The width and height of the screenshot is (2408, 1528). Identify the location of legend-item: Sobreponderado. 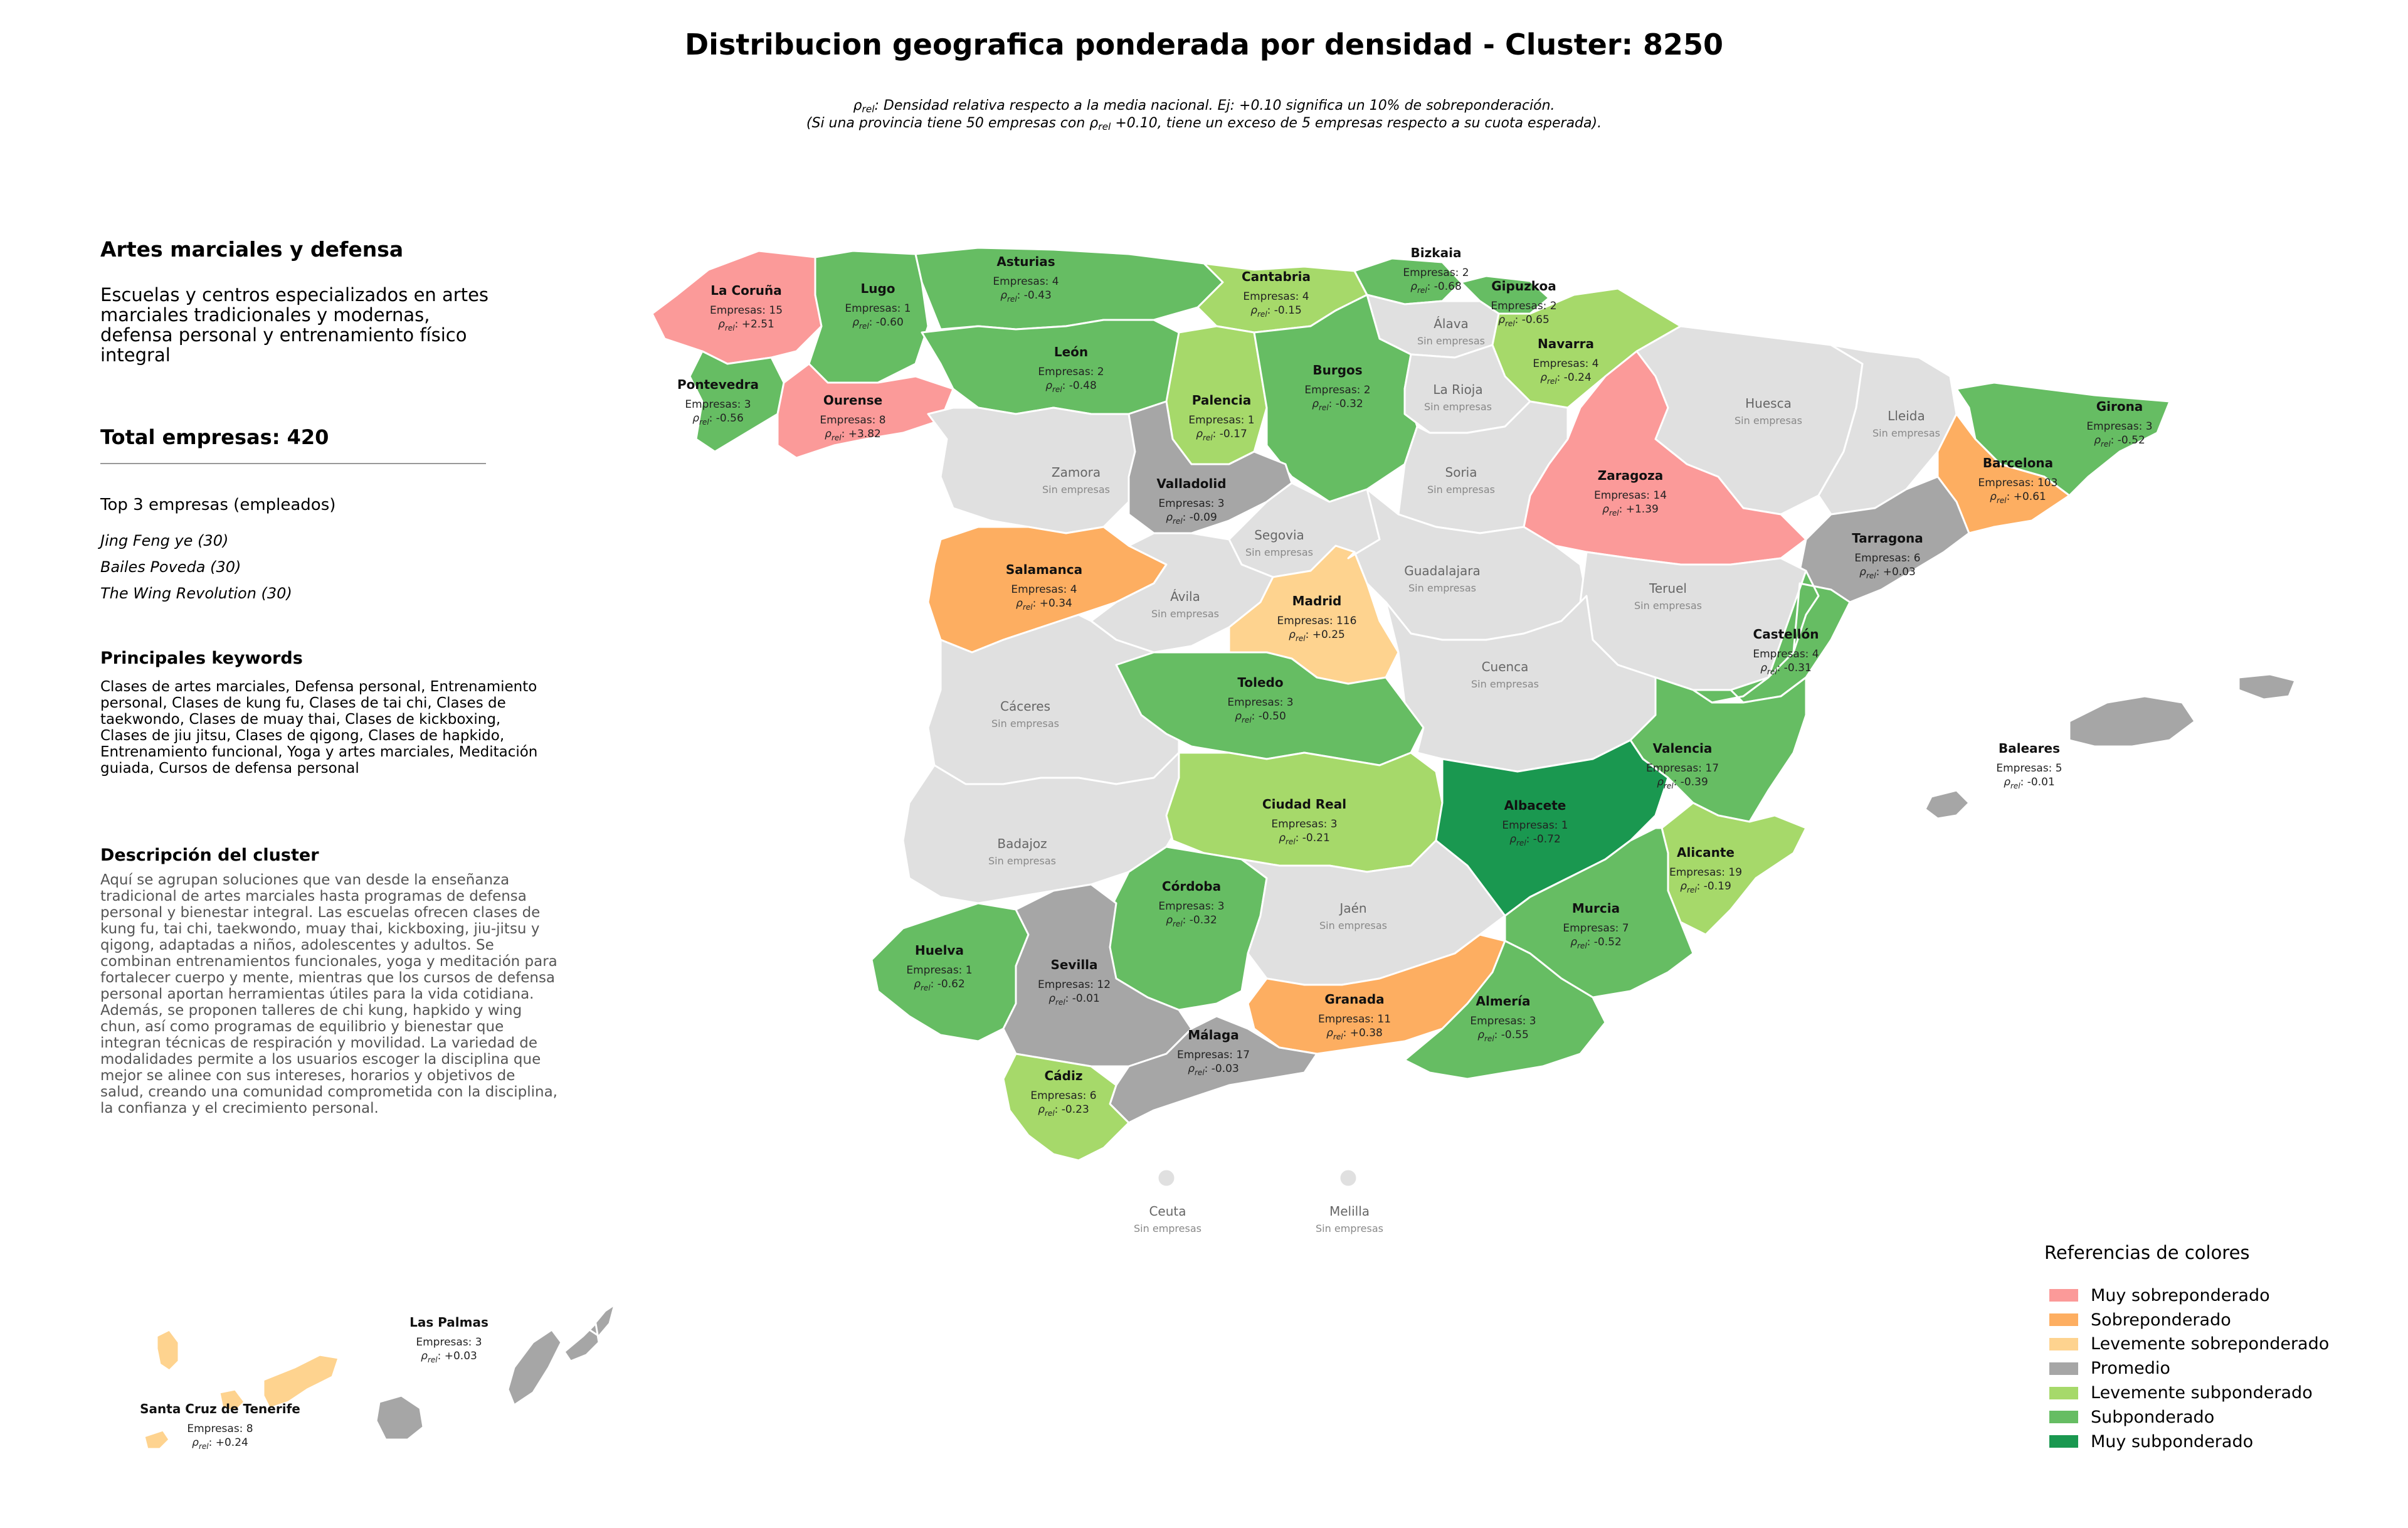
(2219, 1320).